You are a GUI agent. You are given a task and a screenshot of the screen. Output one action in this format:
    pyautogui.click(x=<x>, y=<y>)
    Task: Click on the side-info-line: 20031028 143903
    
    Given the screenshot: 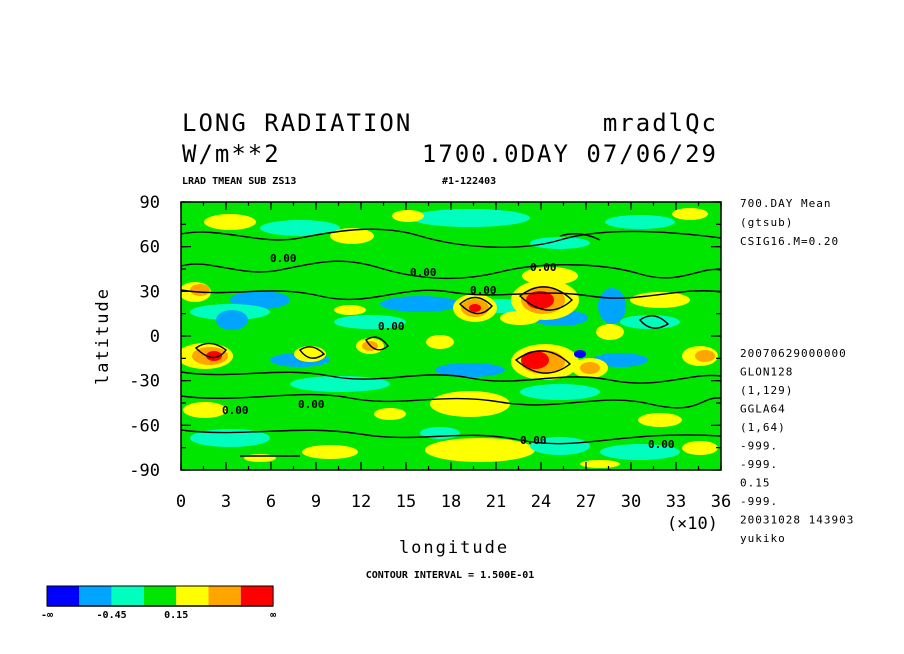 What is the action you would take?
    pyautogui.click(x=797, y=520)
    